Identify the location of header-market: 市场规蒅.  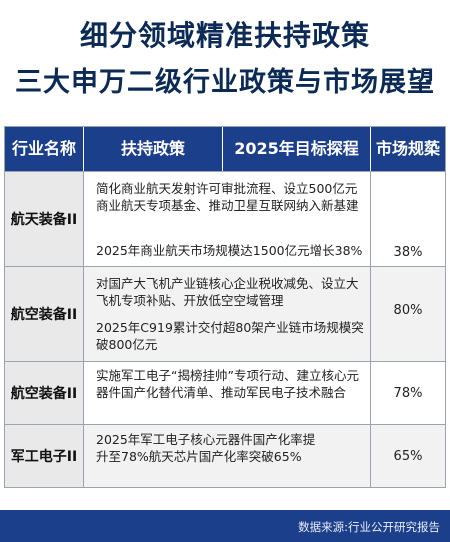
(407, 148).